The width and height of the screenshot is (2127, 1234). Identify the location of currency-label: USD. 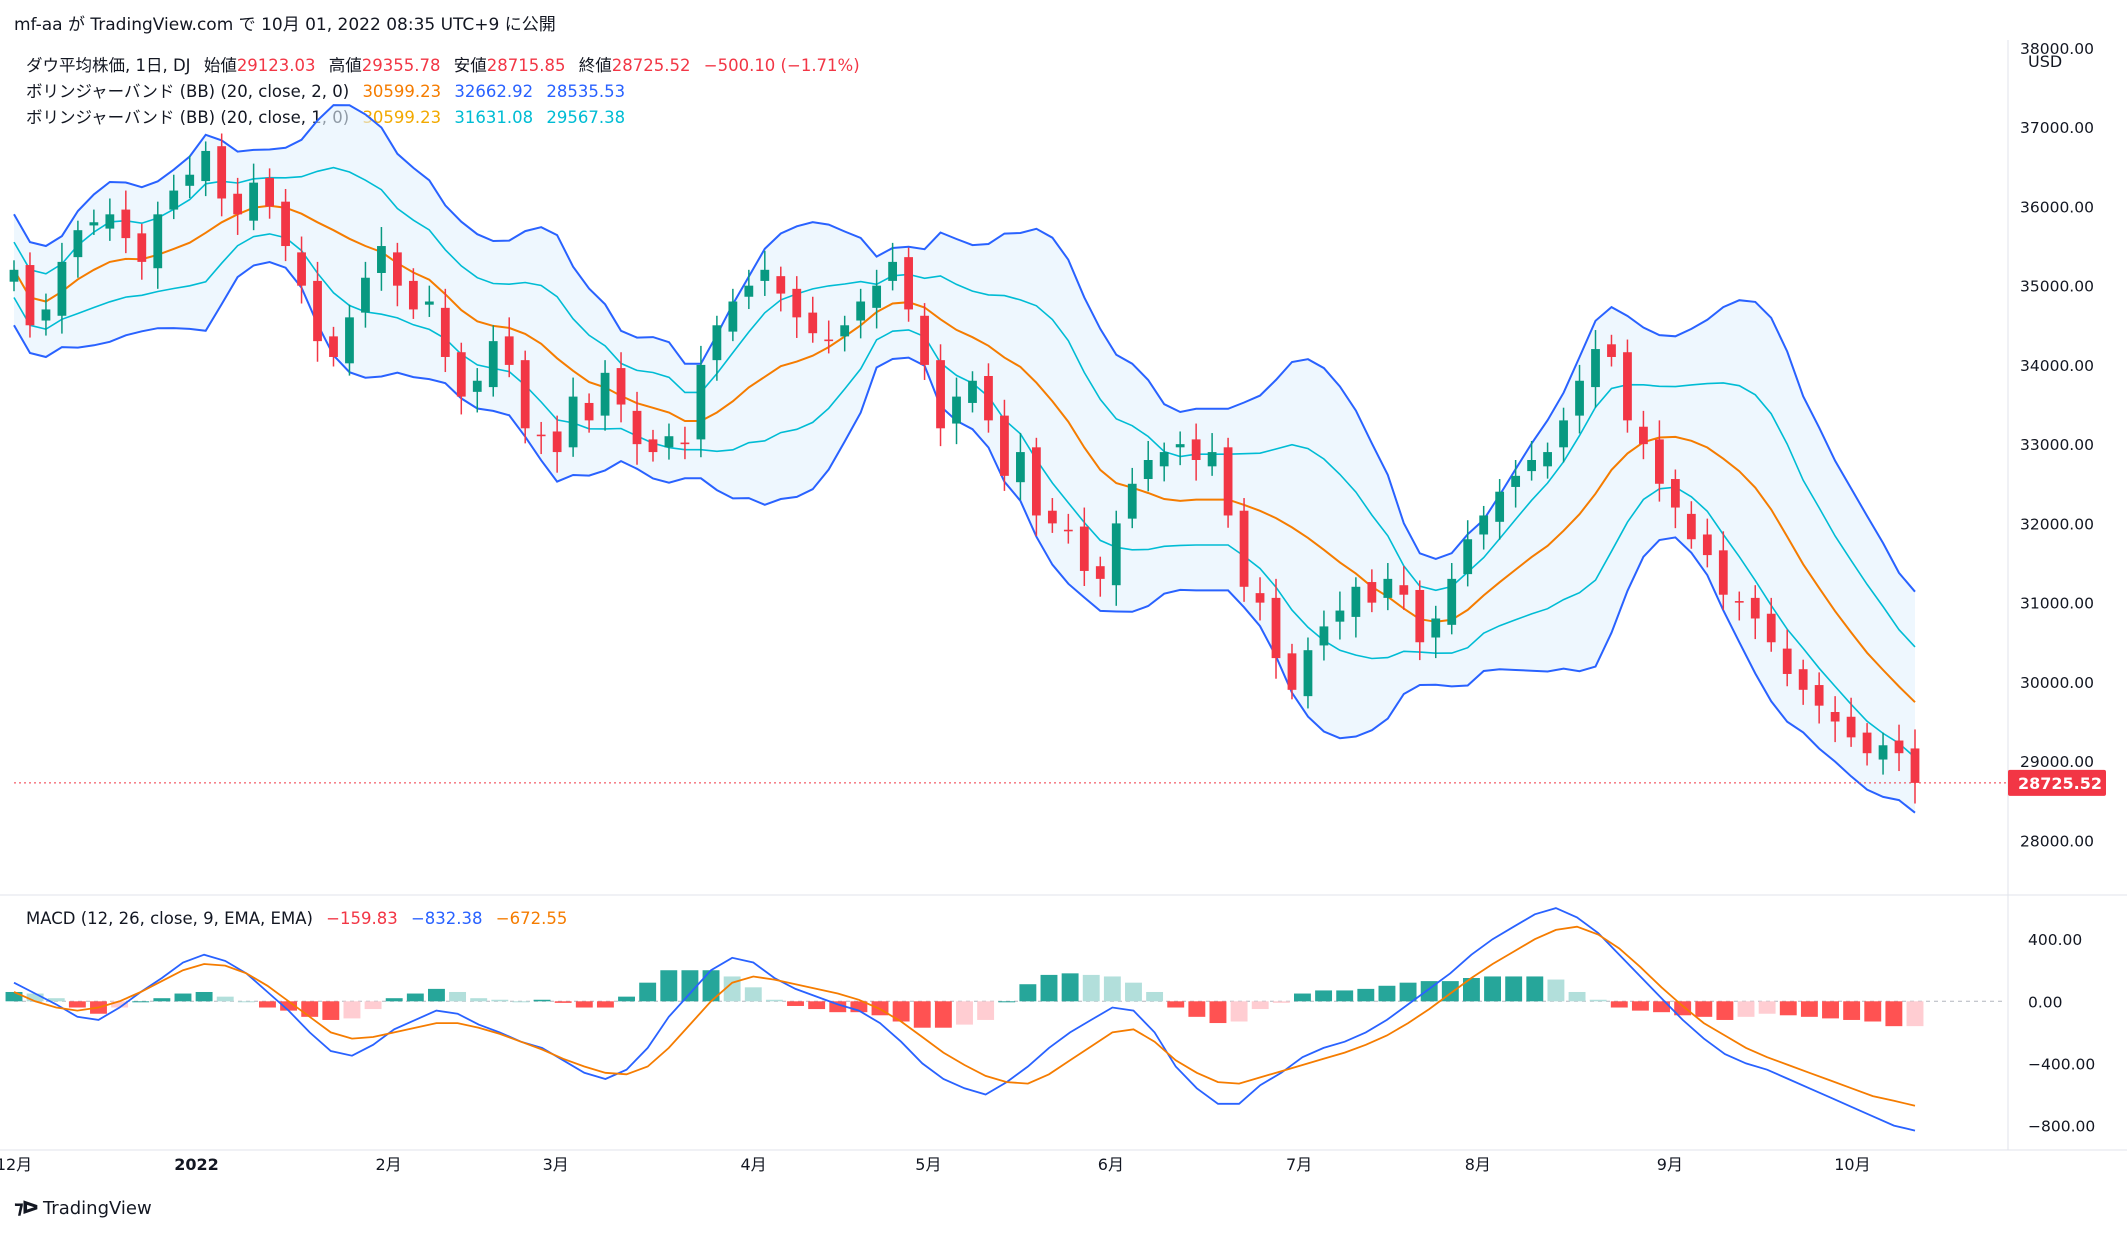
(2045, 61).